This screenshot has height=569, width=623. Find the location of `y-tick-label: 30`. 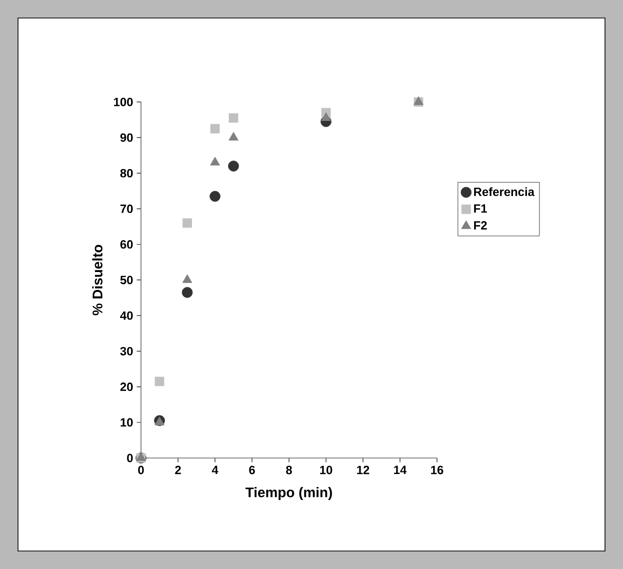

y-tick-label: 30 is located at coordinates (126, 351).